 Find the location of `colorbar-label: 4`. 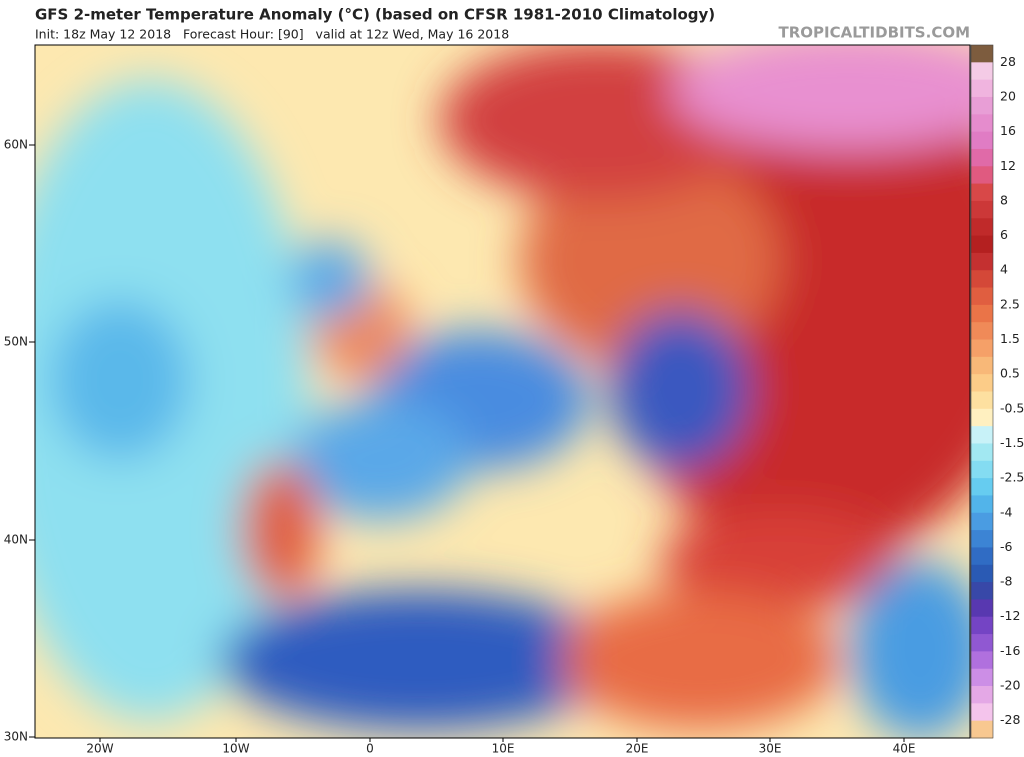

colorbar-label: 4 is located at coordinates (1004, 269).